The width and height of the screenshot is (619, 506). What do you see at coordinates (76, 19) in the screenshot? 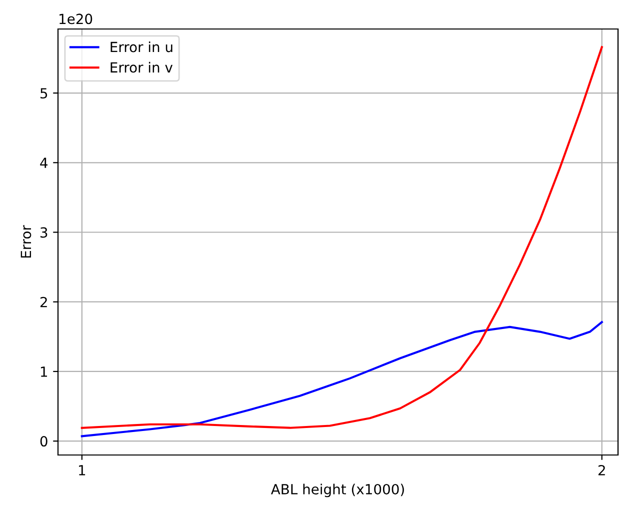
I see `text: 1e20` at bounding box center [76, 19].